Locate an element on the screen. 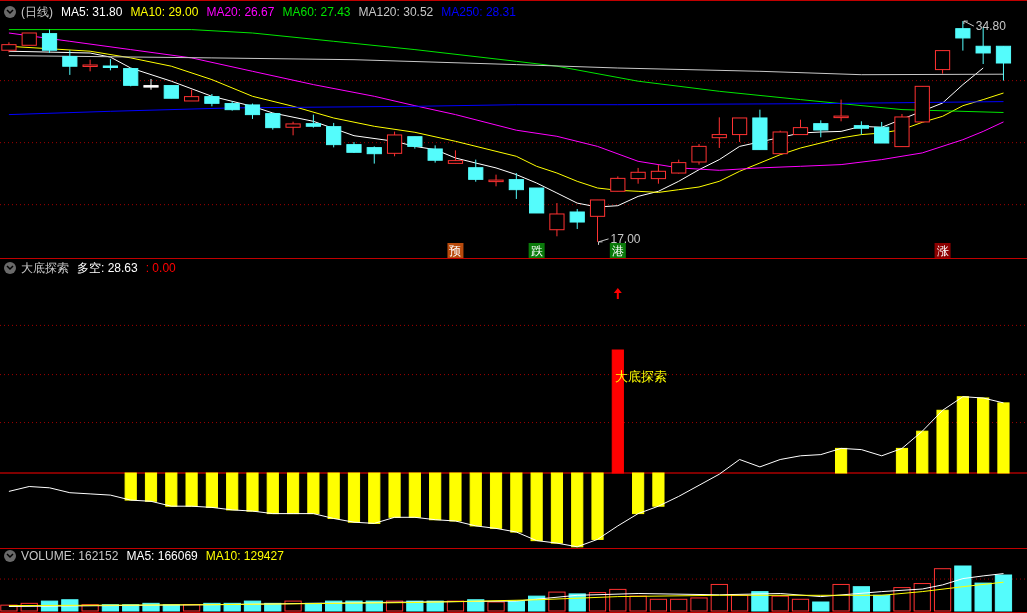  x-tick-label: 港 is located at coordinates (617, 251).